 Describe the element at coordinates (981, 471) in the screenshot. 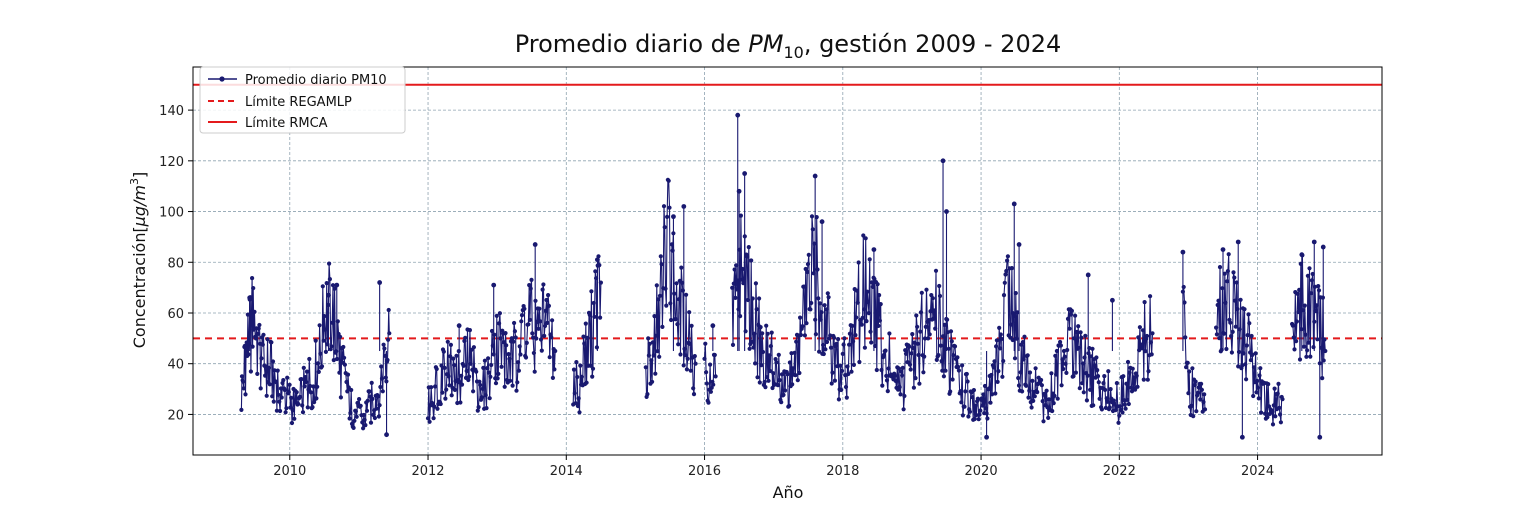

I see `x-tick-label: 2020` at that location.